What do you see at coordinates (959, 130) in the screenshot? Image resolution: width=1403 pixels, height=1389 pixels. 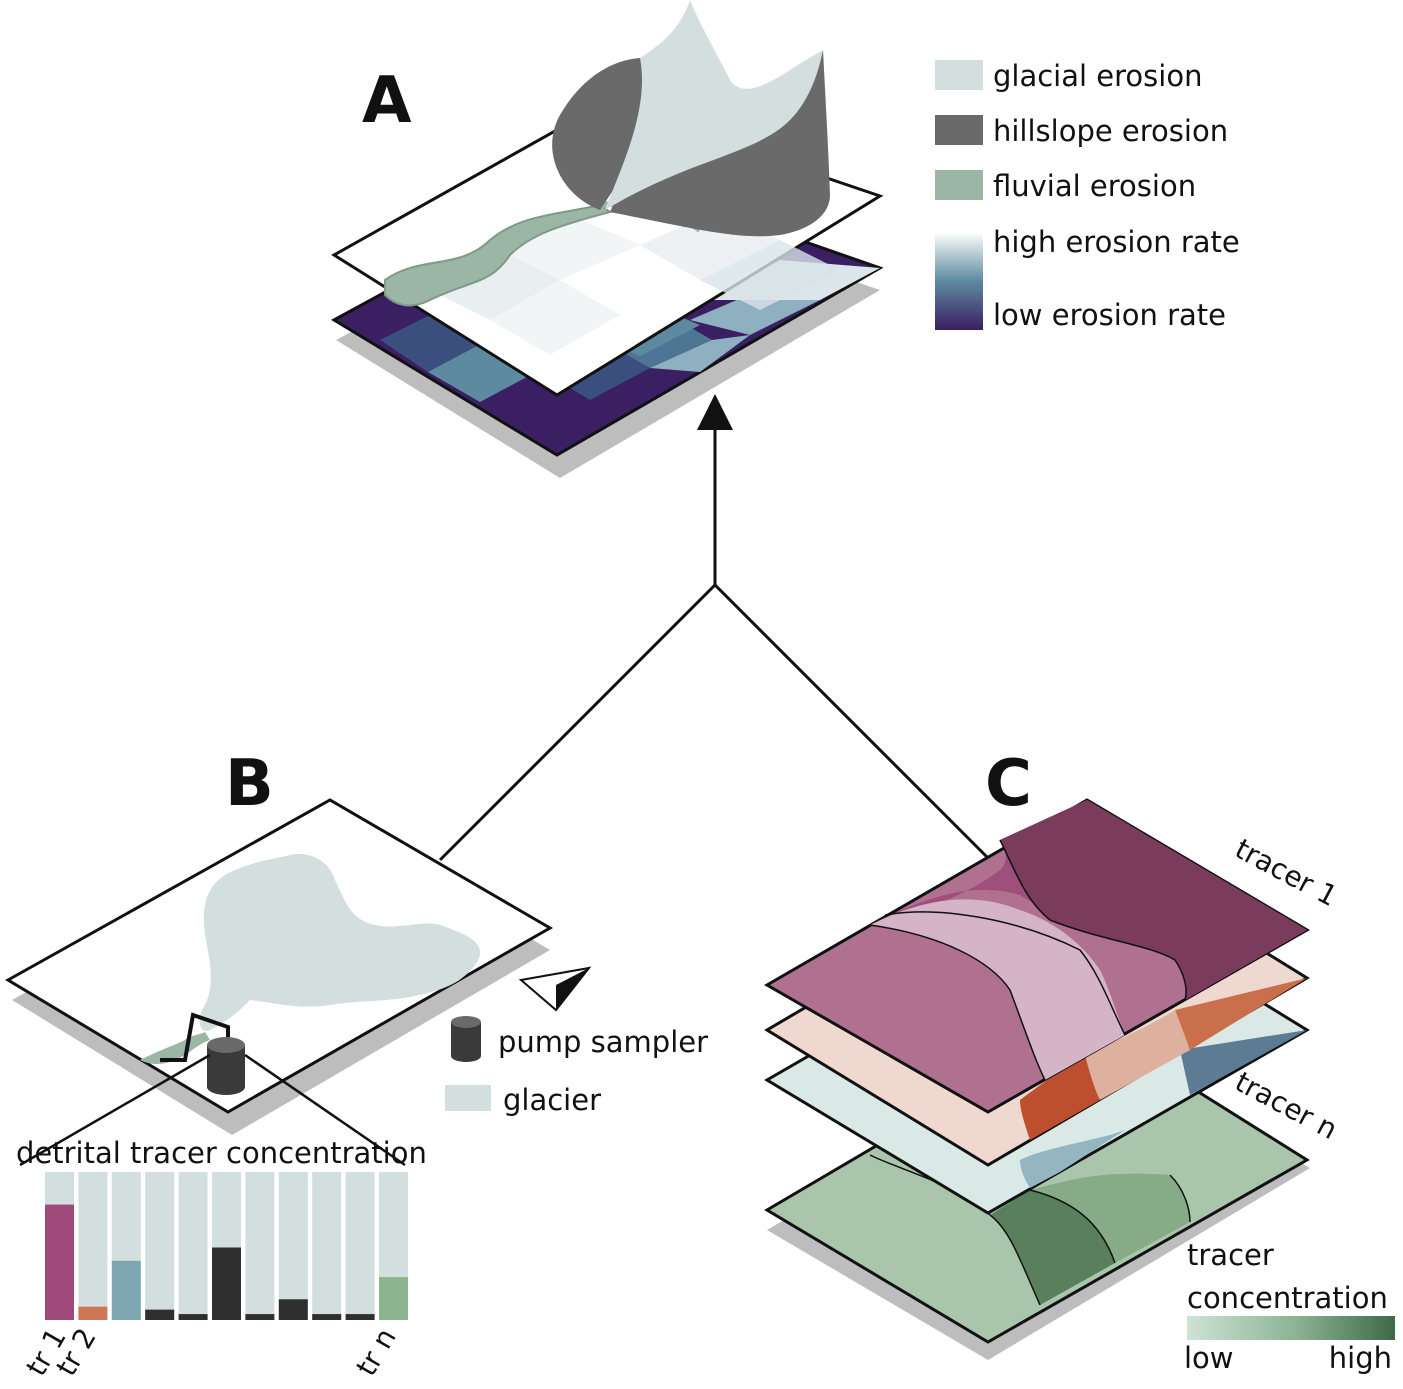 I see `legend-hillslope-swatch` at bounding box center [959, 130].